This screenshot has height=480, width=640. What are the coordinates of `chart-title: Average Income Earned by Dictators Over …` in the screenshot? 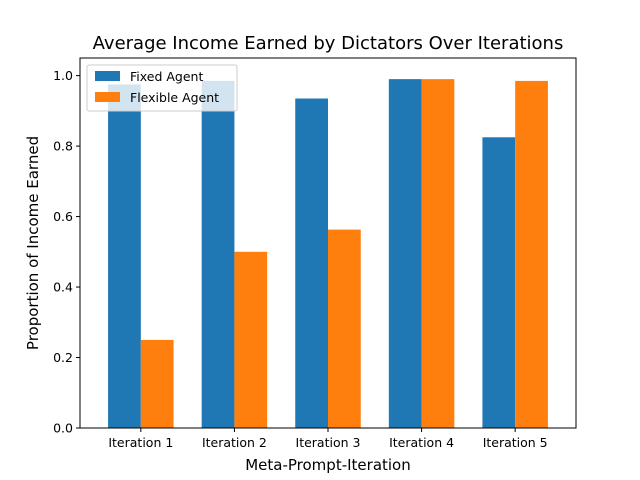 It's located at (328, 43).